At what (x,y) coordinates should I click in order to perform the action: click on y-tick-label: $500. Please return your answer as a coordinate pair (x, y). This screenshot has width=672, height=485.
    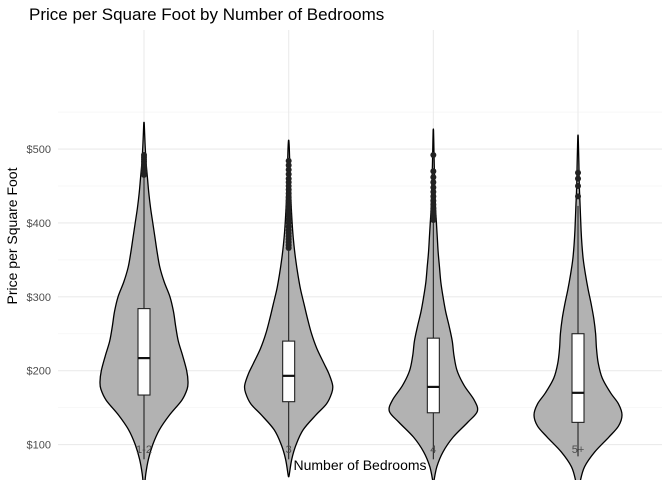
    Looking at the image, I should click on (39, 150).